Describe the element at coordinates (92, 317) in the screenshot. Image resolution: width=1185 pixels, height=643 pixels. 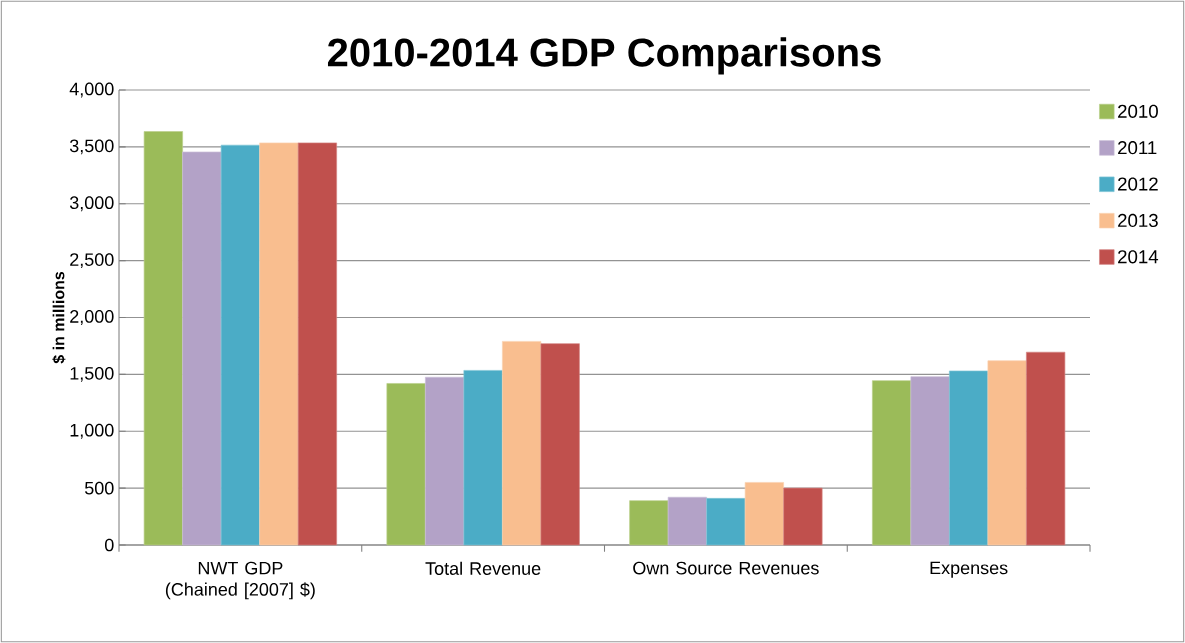
I see `y-tick-label: 2,000` at that location.